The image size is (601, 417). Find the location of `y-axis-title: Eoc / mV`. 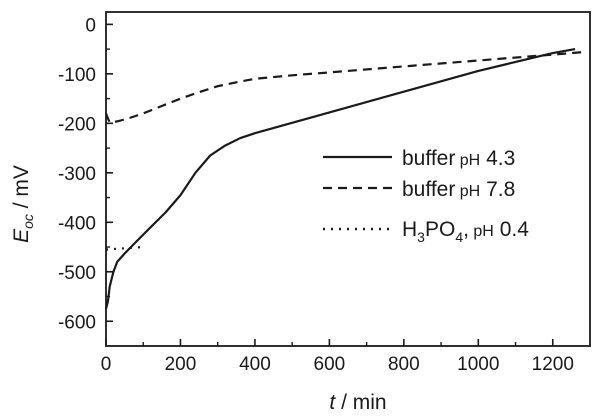

y-axis-title: Eoc / mV is located at coordinates (23, 204).